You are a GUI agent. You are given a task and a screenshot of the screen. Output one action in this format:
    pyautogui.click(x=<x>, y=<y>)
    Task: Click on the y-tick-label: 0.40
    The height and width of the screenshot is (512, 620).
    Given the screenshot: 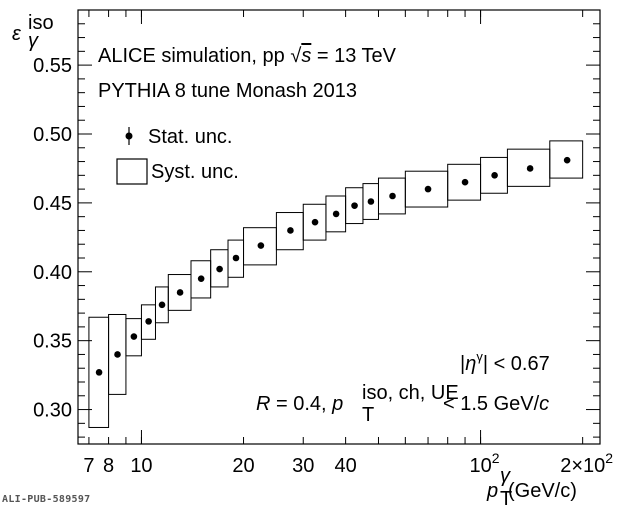 What is the action you would take?
    pyautogui.click(x=52, y=273)
    